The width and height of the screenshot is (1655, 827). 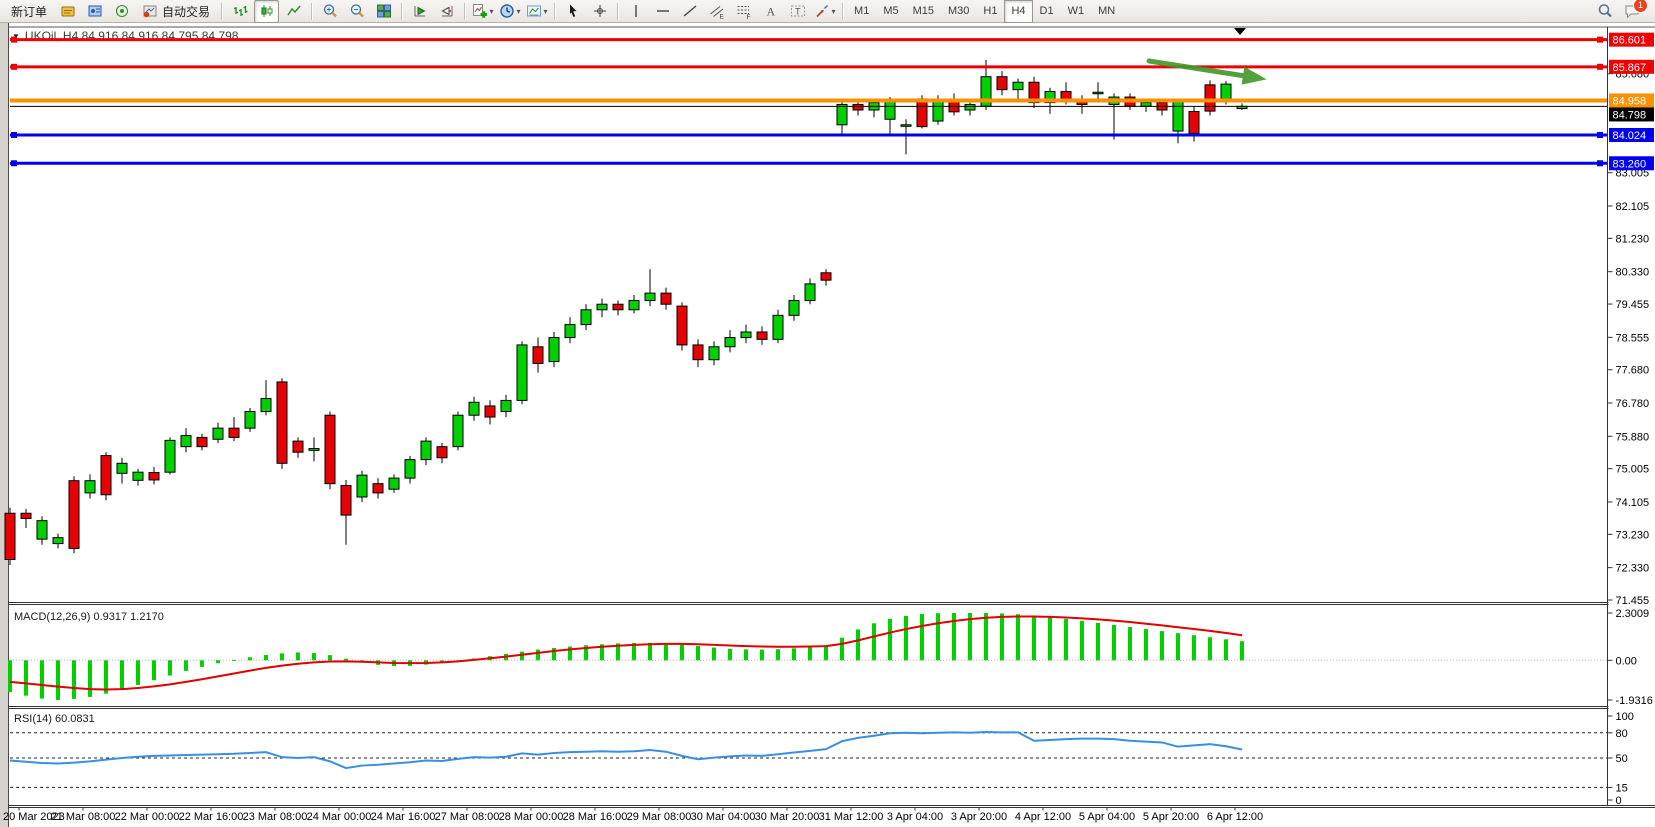 I want to click on timeframe-button-h4: H4, so click(x=1018, y=11).